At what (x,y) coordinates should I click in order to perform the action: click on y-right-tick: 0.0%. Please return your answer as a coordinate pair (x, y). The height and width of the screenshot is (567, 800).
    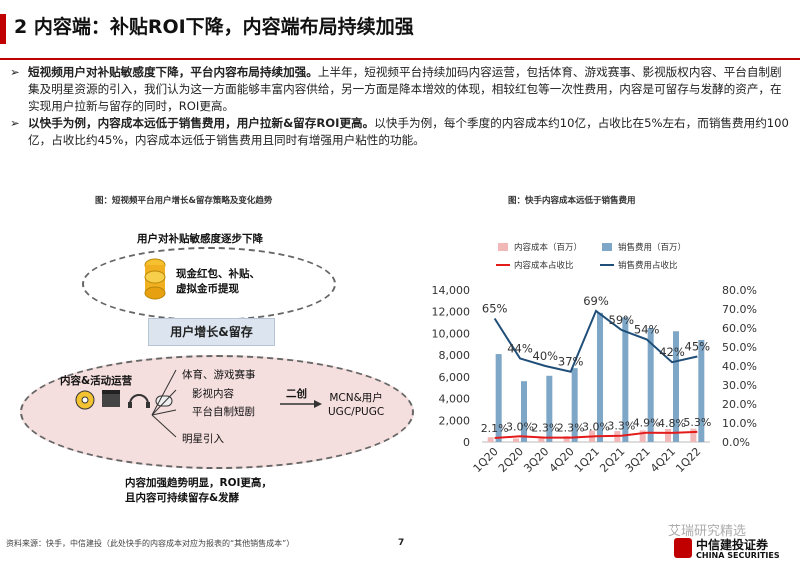
    Looking at the image, I should click on (736, 442).